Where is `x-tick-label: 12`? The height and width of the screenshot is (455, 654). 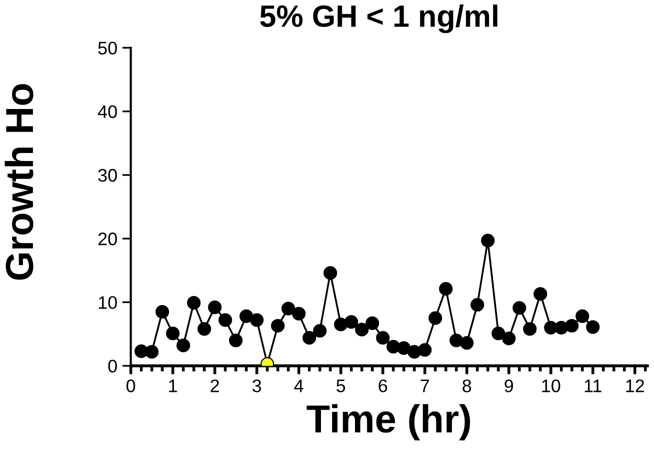 x-tick-label: 12 is located at coordinates (635, 385).